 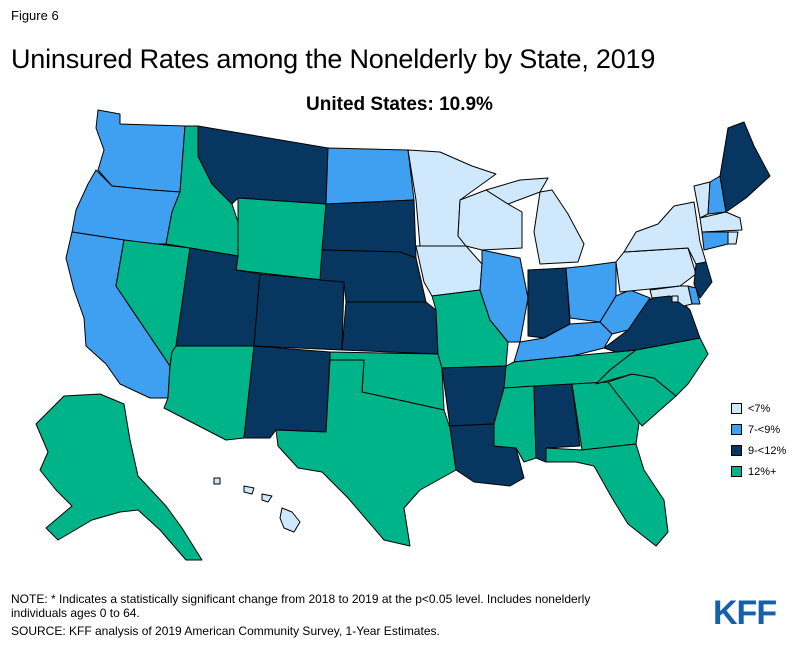 I want to click on legend: <7% 7-<9% 9-<12% 12%+, so click(x=758, y=440).